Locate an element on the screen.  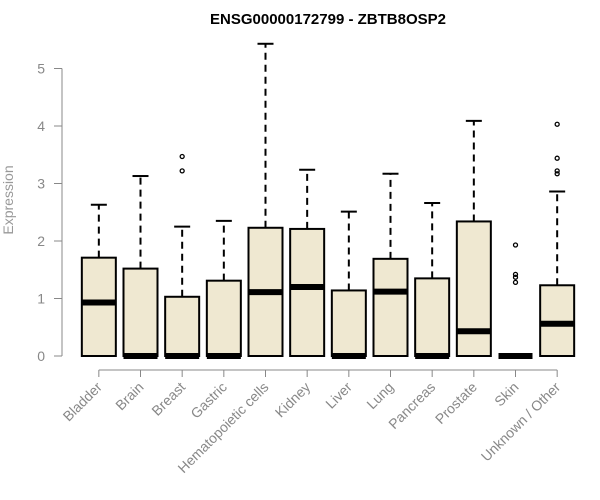
y-tick-label: 0 is located at coordinates (41, 356).